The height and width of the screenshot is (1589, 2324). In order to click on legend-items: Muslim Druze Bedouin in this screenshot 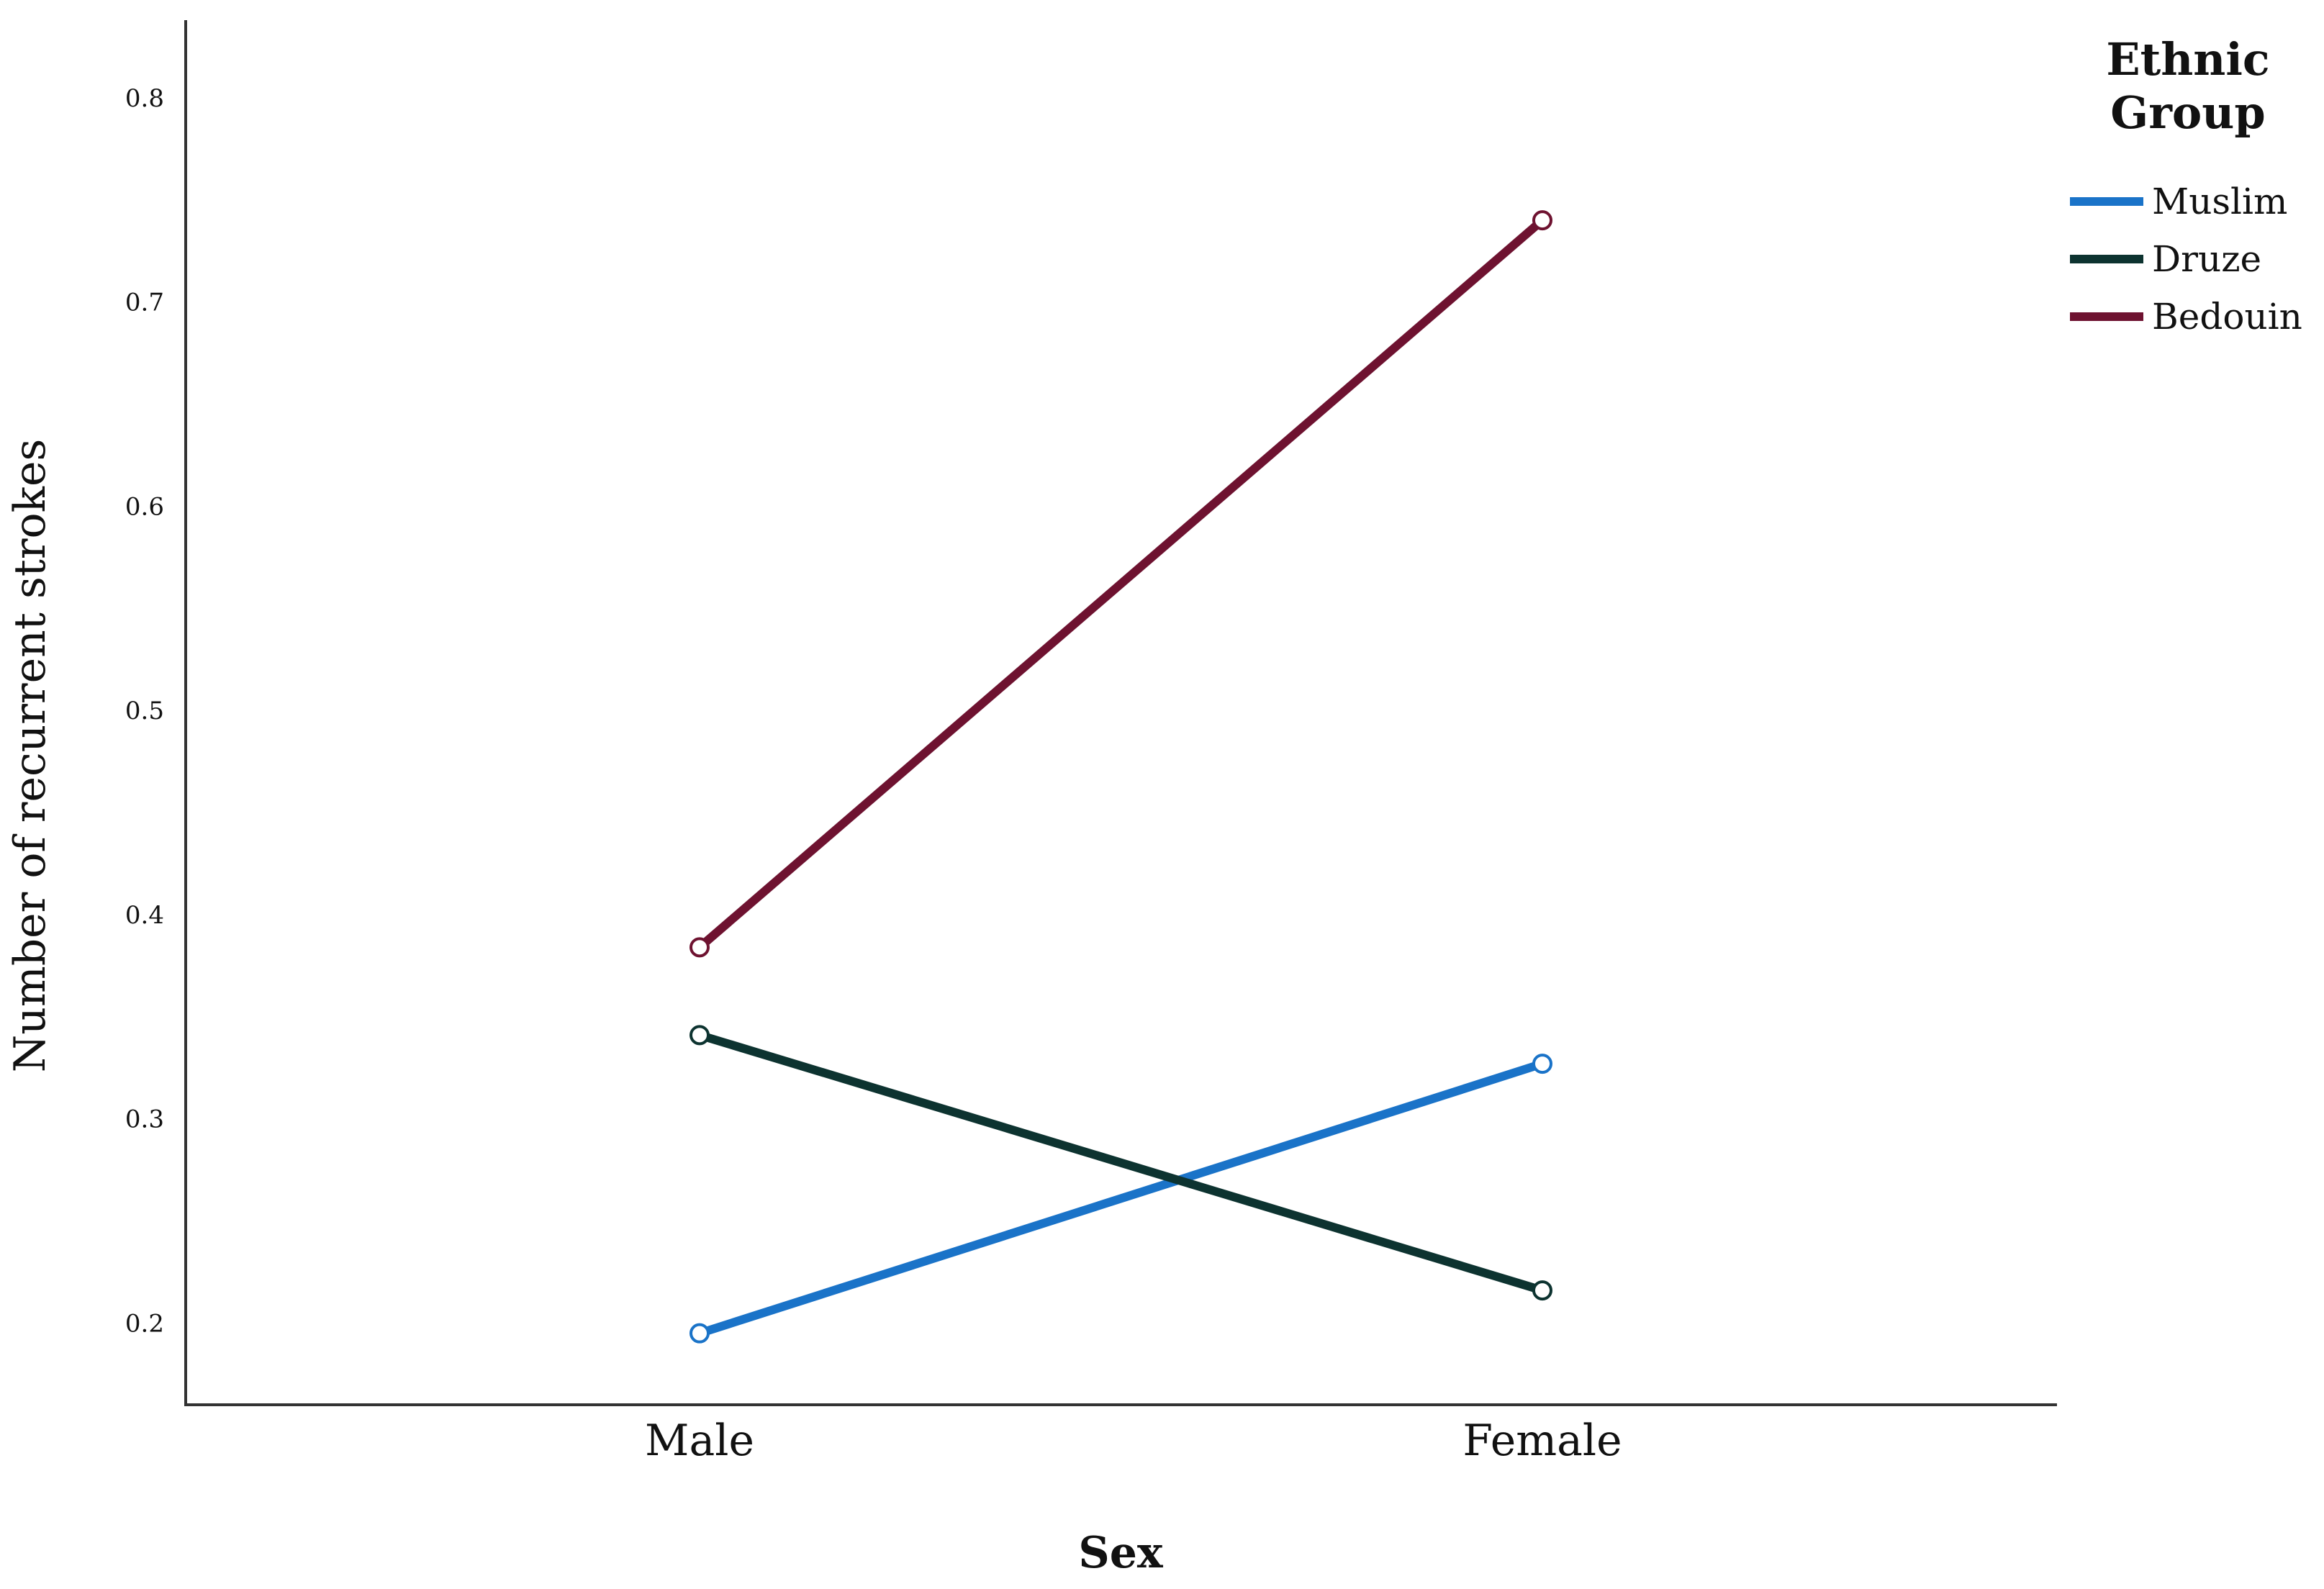, I will do `click(2186, 259)`.